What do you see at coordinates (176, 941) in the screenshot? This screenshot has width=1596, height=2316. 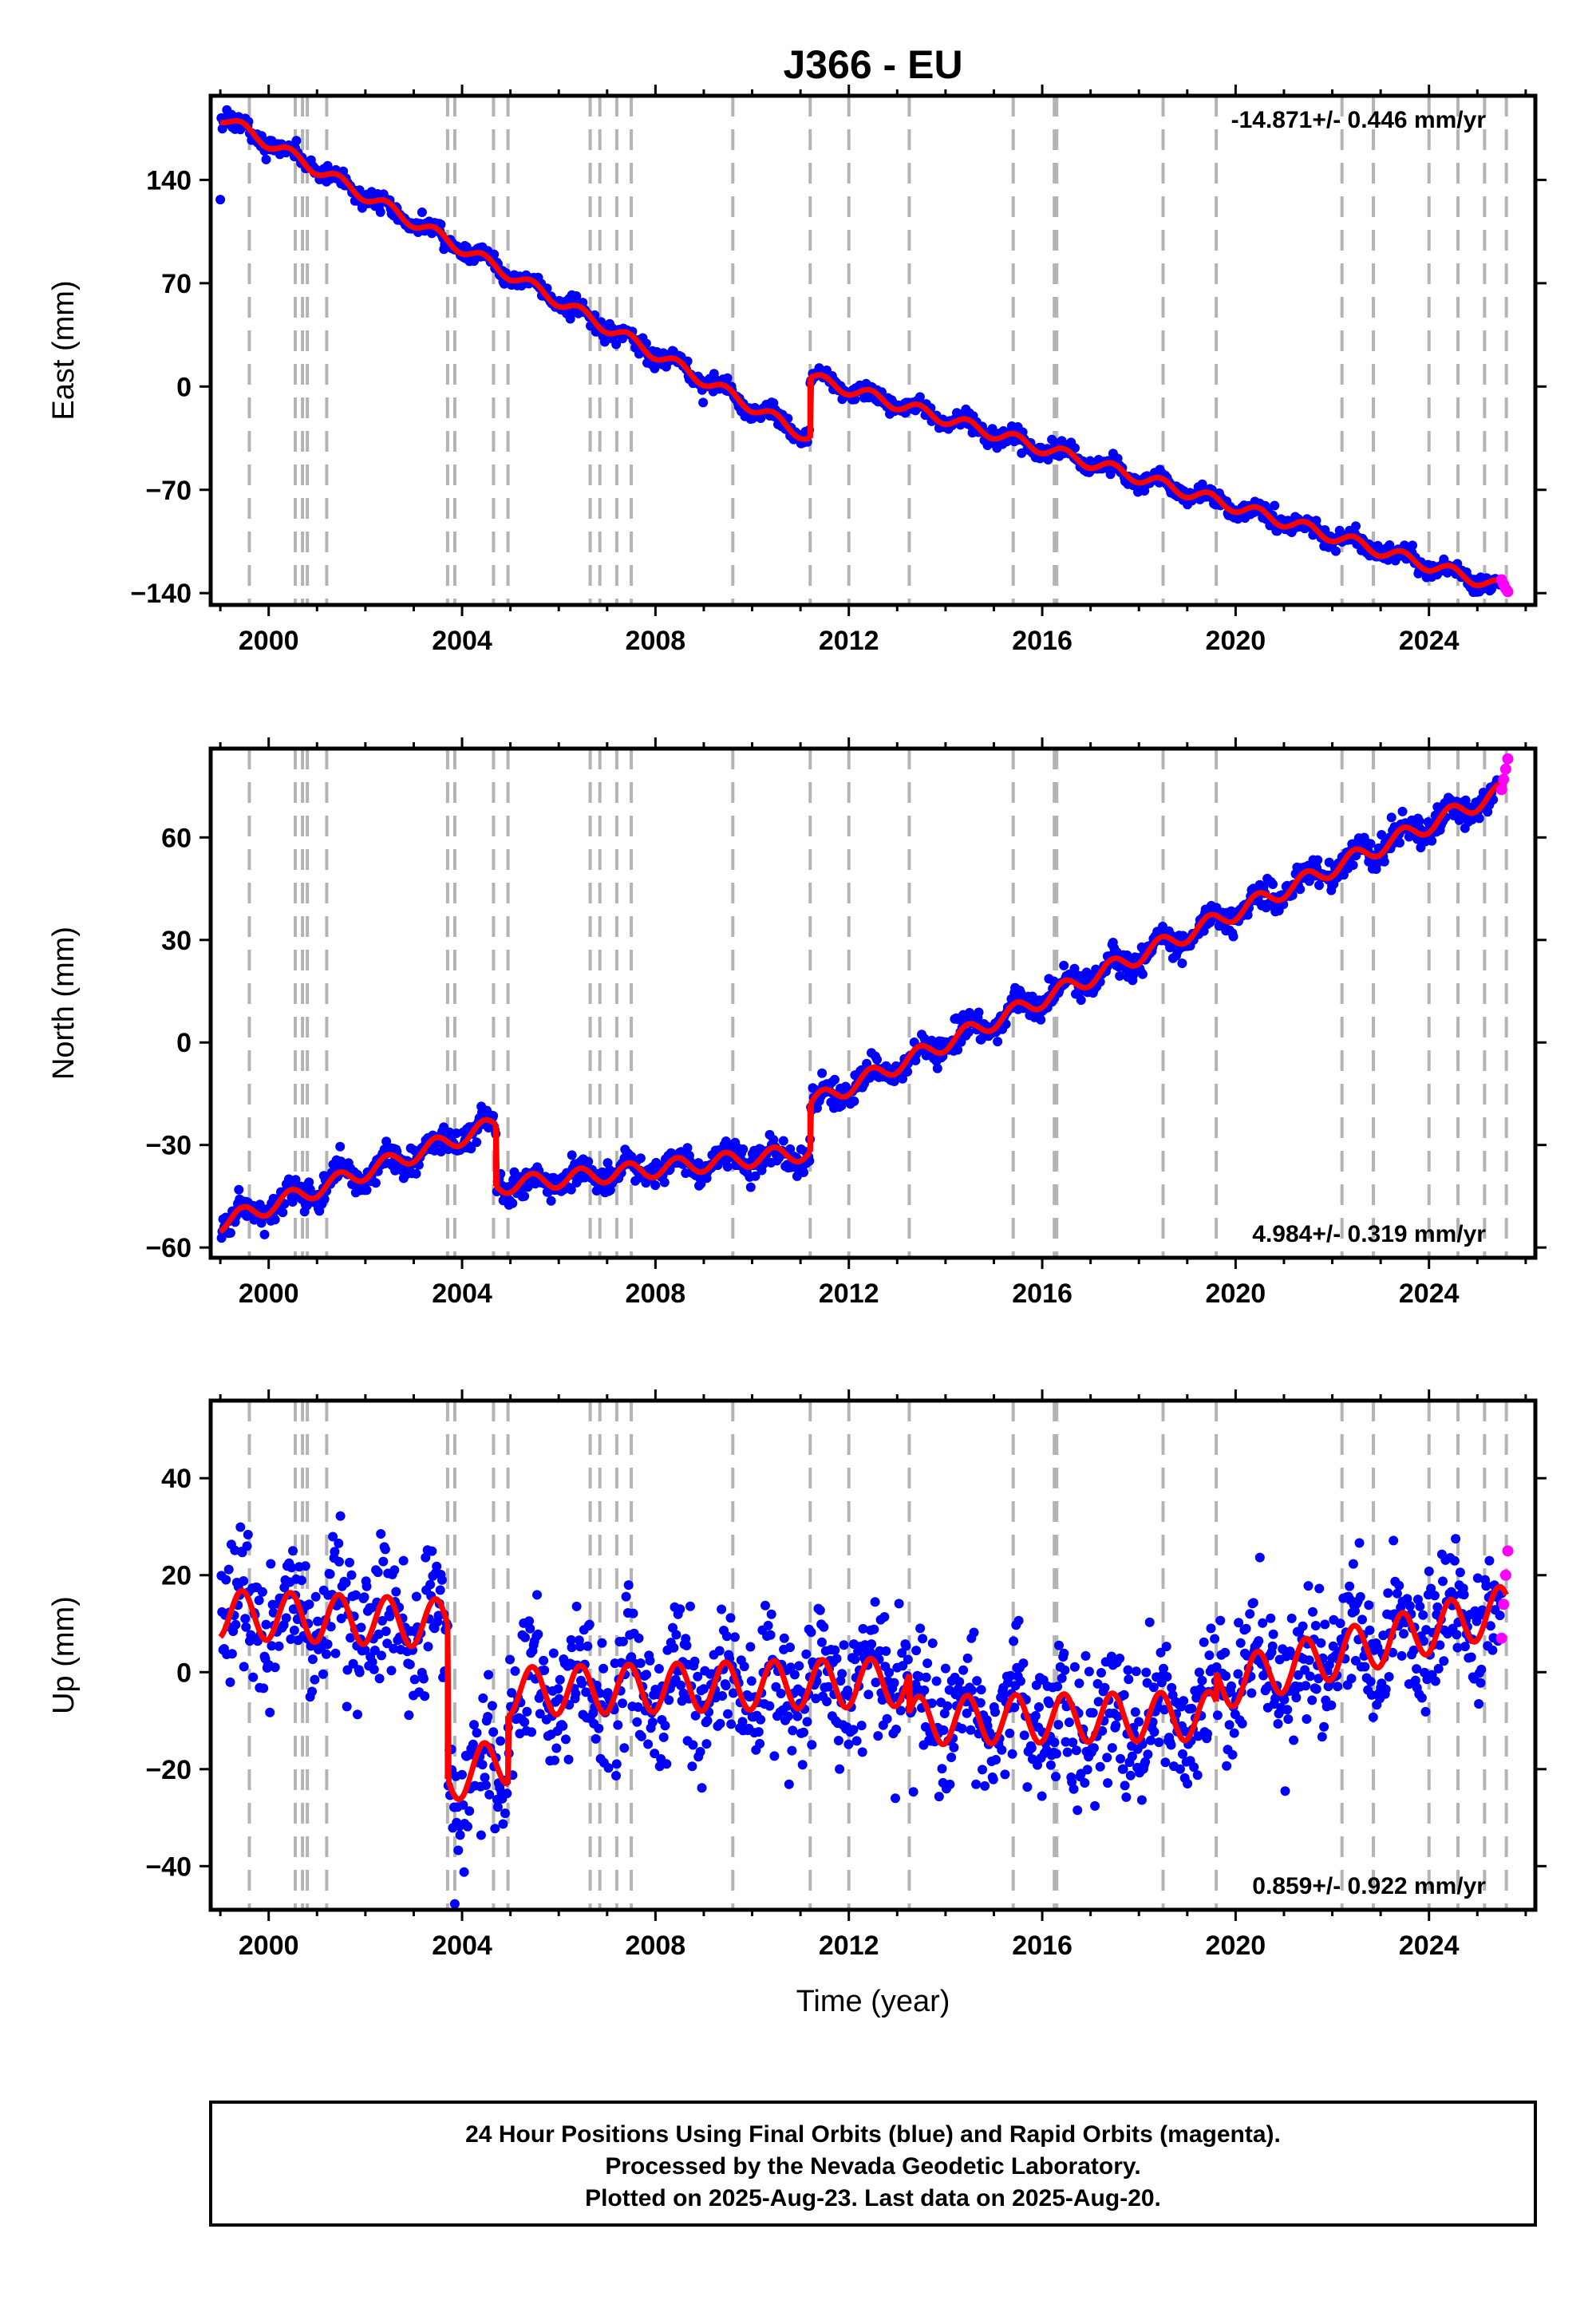 I see `y-tick-label: 30` at bounding box center [176, 941].